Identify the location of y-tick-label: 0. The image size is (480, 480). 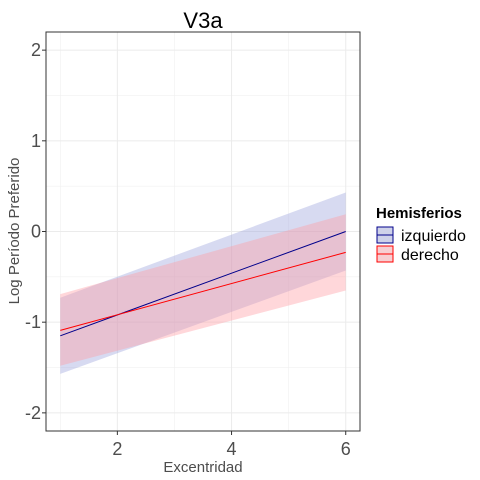
(36, 232).